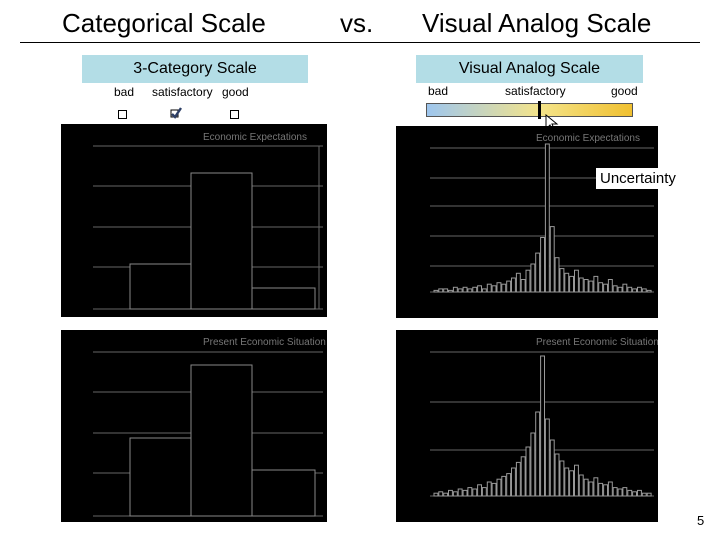  I want to click on radio-bad, so click(122, 114).